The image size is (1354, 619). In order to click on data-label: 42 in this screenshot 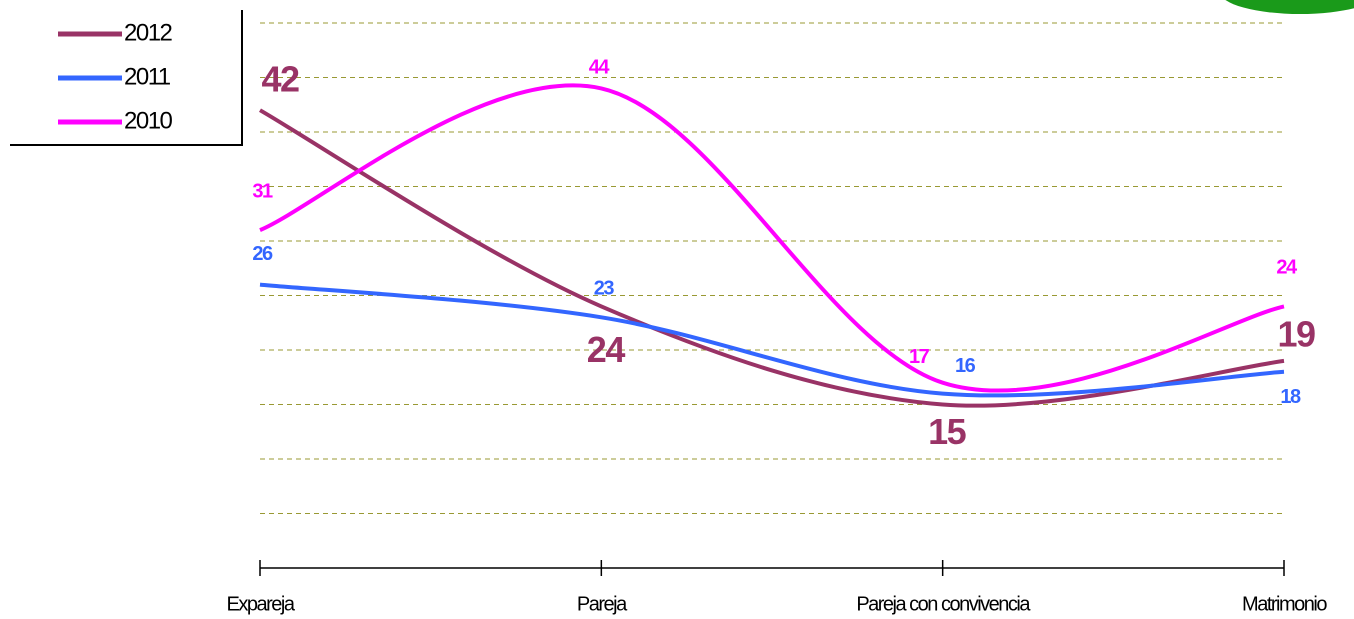, I will do `click(280, 79)`.